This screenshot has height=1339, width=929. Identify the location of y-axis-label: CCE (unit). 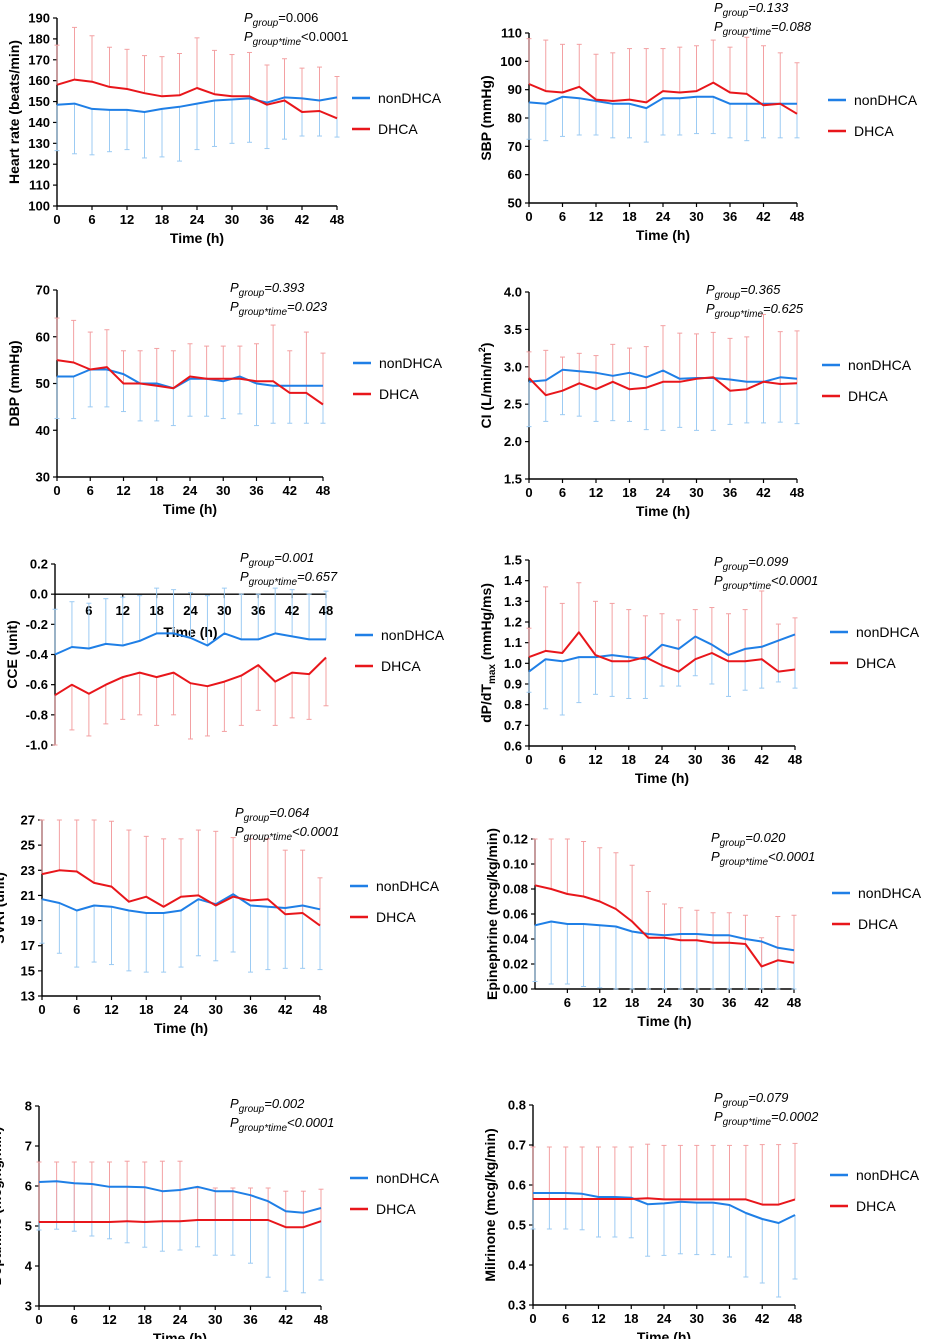
(12, 654).